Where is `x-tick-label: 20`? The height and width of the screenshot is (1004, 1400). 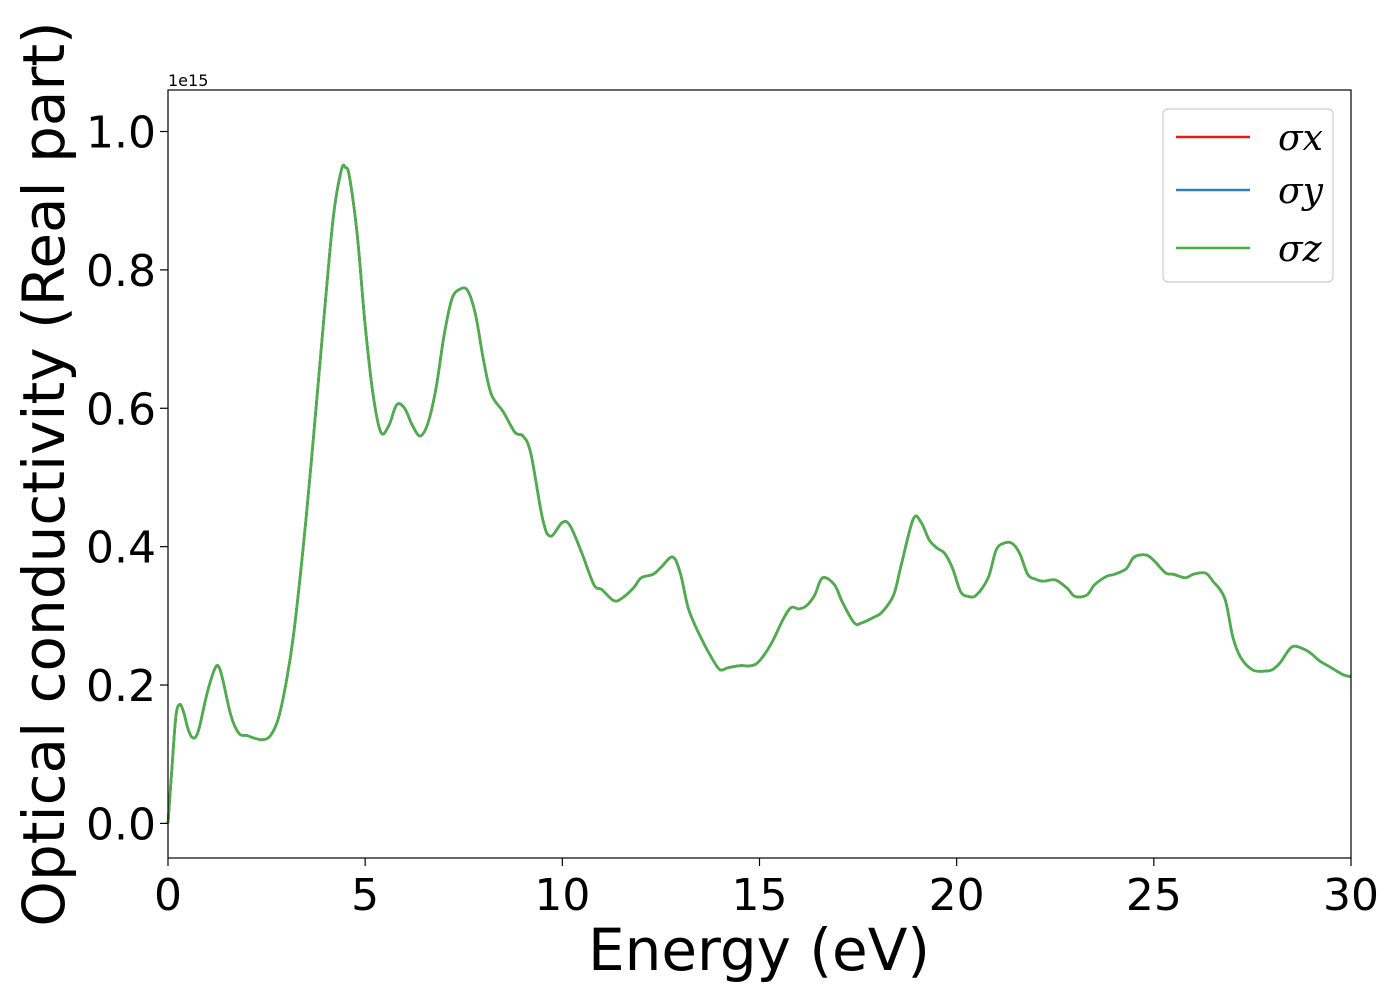 x-tick-label: 20 is located at coordinates (957, 895).